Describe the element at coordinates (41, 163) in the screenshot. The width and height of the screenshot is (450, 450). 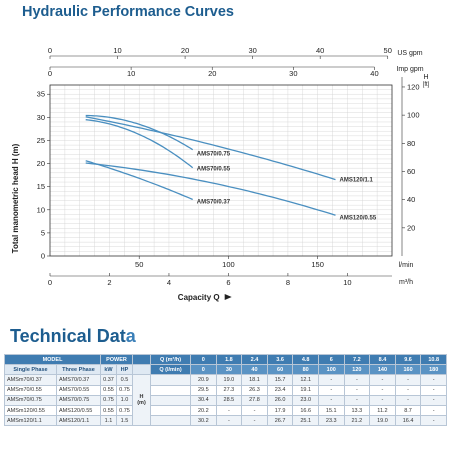
I see `y-tick-label-left: 20` at that location.